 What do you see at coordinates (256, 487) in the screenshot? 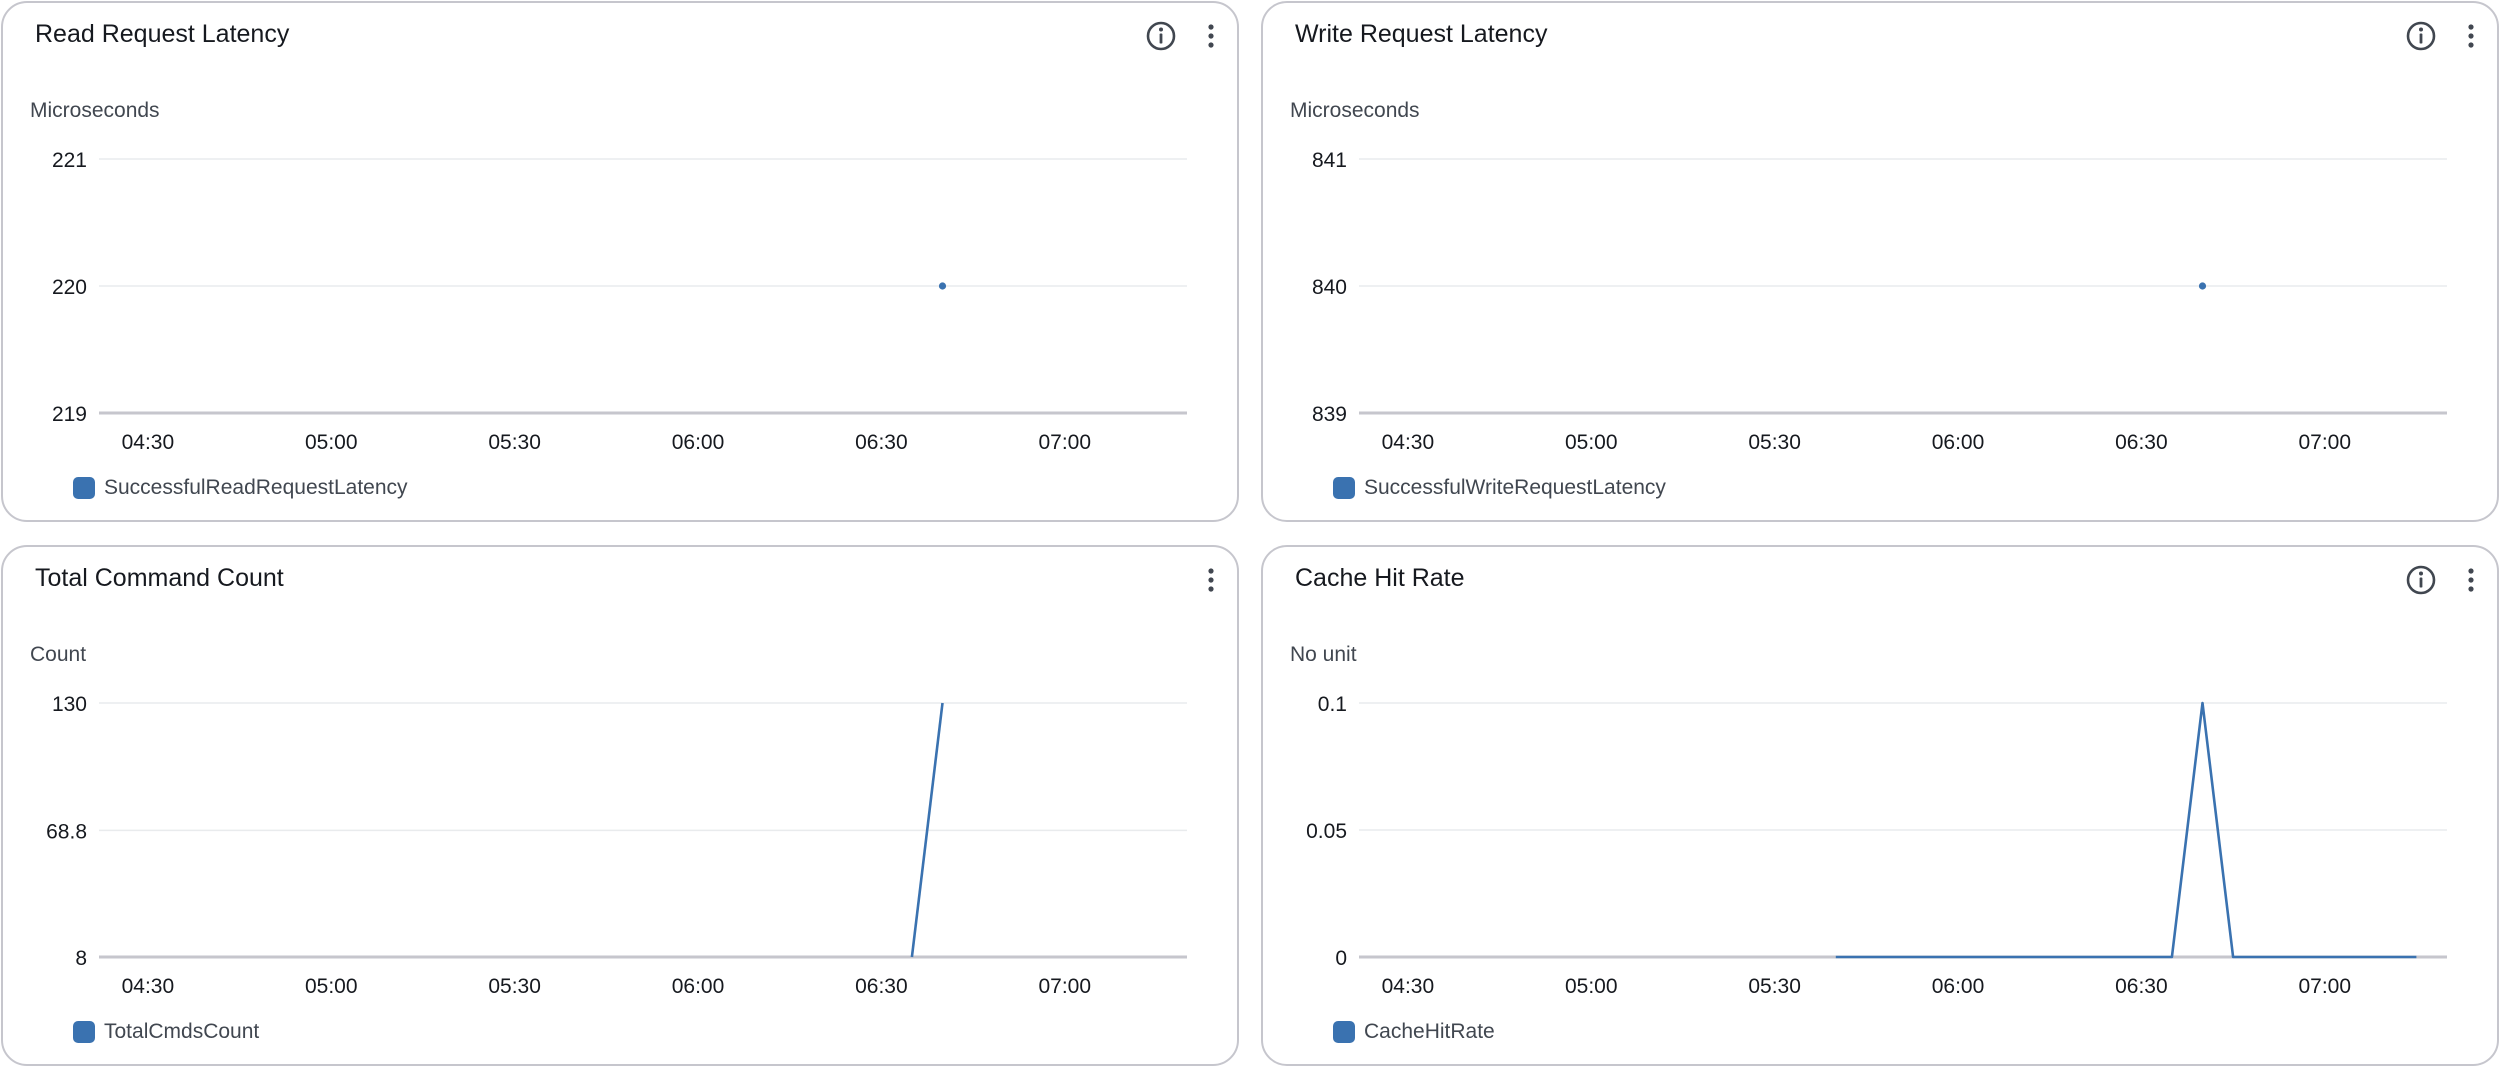
I see `legend-label: SuccessfulReadRequestLatency` at bounding box center [256, 487].